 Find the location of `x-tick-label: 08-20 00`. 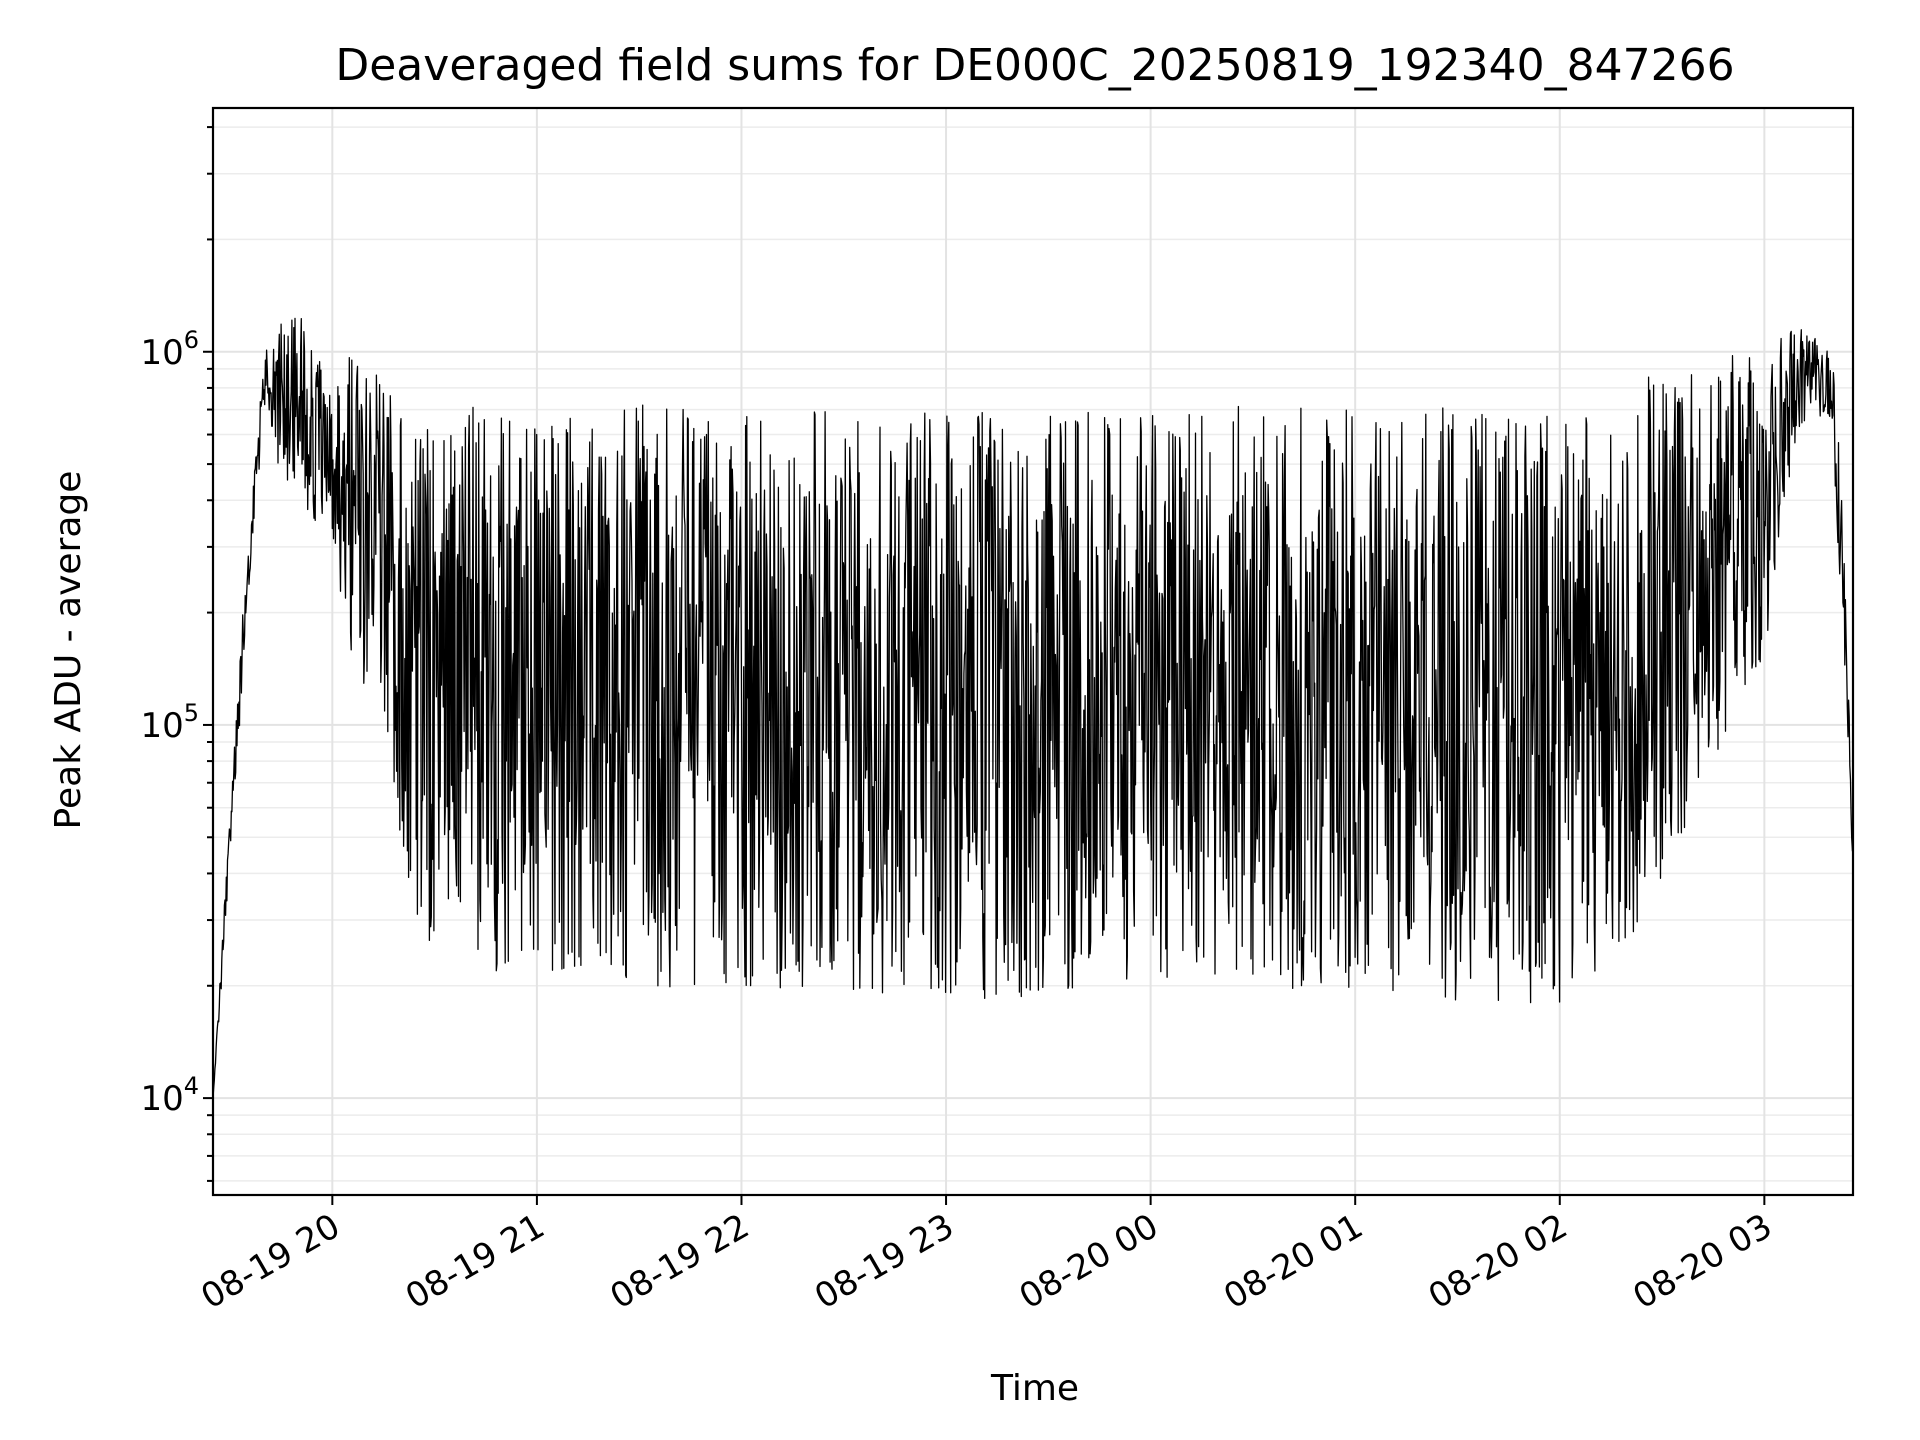

x-tick-label: 08-20 00 is located at coordinates (1089, 1261).